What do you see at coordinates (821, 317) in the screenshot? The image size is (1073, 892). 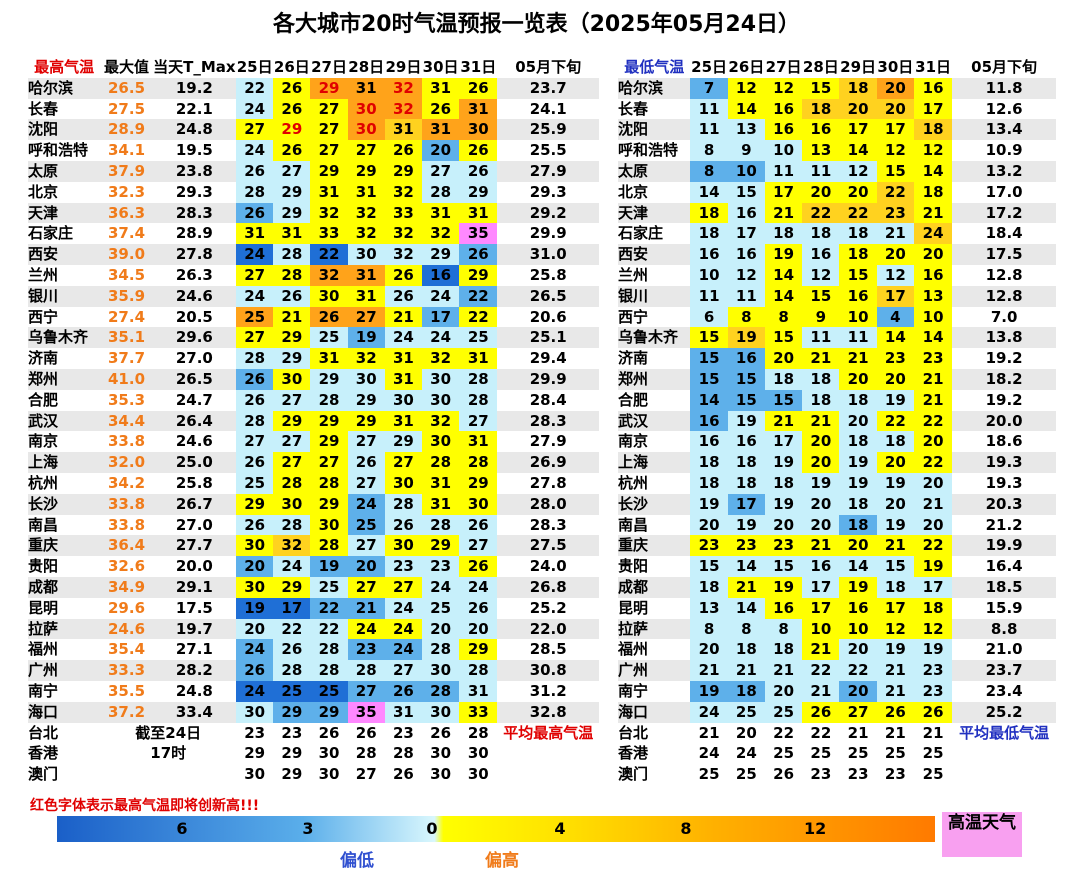 I see `day-value: 9` at bounding box center [821, 317].